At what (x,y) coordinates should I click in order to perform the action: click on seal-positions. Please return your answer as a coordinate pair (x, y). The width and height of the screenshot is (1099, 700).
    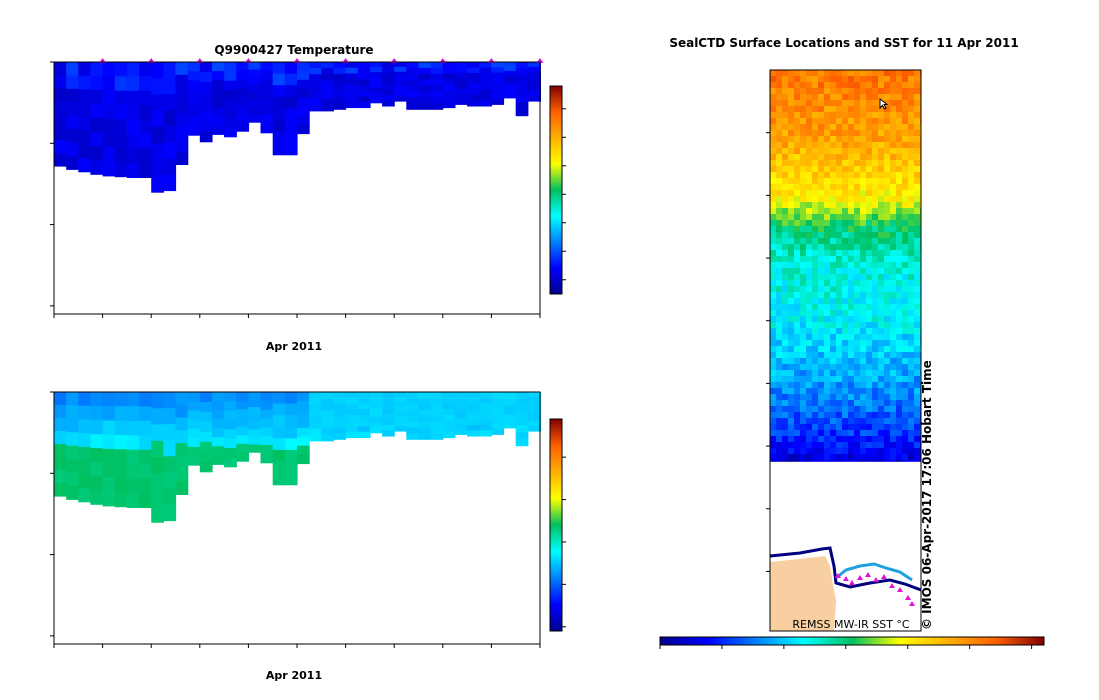
    Looking at the image, I should click on (875, 589).